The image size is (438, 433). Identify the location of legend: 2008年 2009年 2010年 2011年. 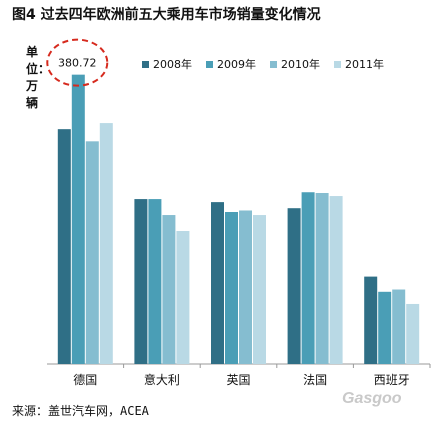
(263, 64).